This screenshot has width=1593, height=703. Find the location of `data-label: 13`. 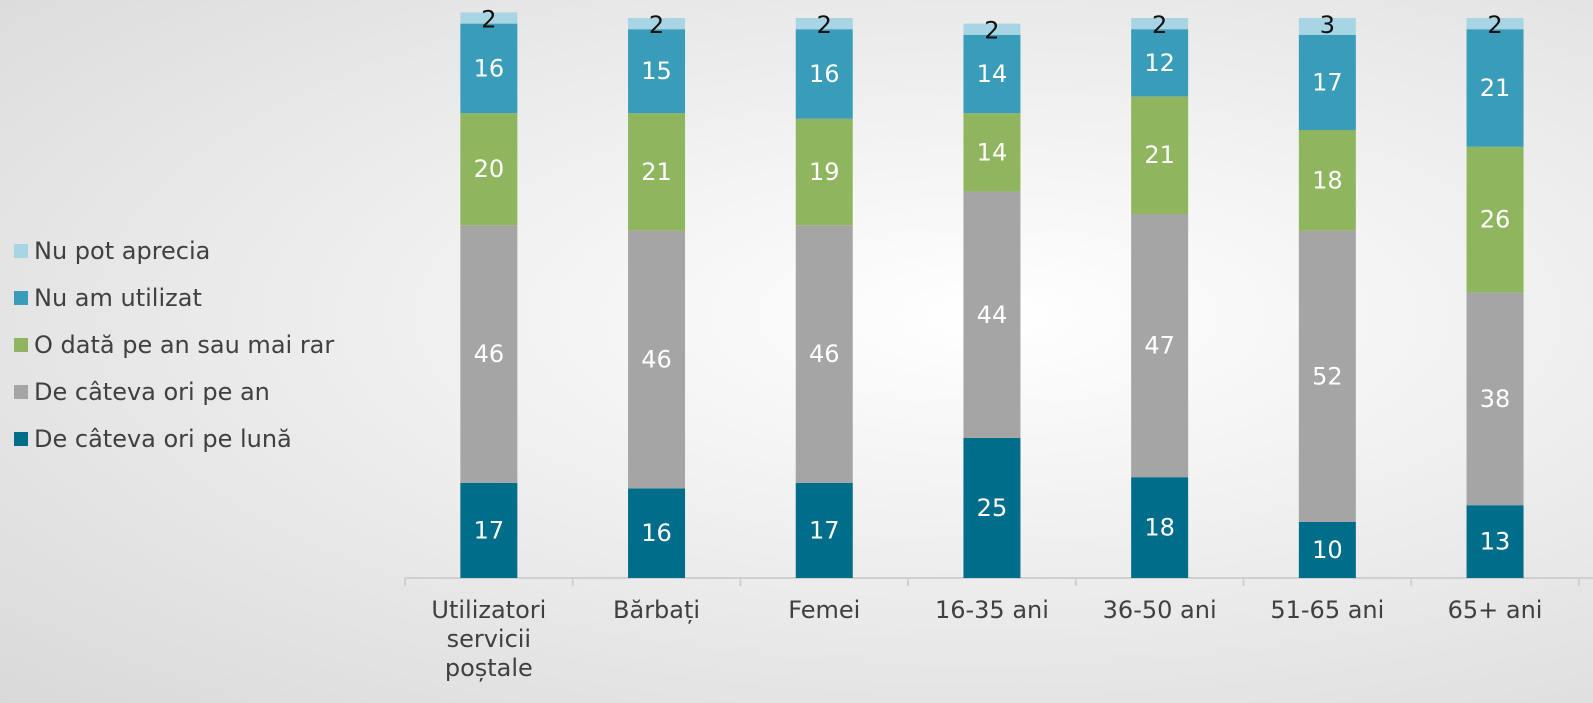

data-label: 13 is located at coordinates (1495, 542).